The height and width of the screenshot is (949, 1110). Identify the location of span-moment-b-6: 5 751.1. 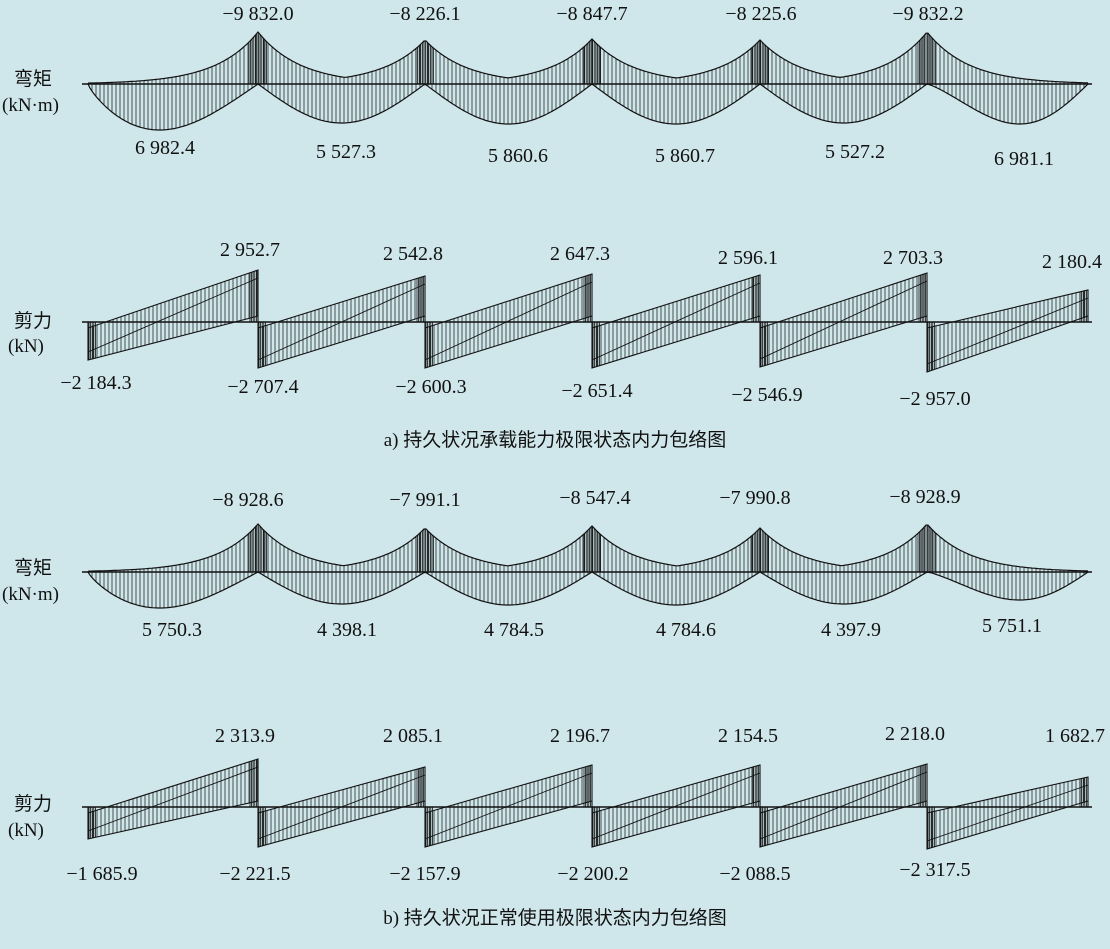
(1012, 626).